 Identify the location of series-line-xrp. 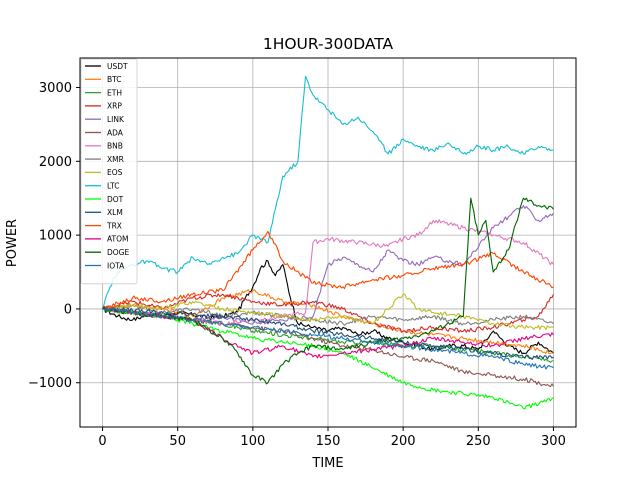
(328, 313).